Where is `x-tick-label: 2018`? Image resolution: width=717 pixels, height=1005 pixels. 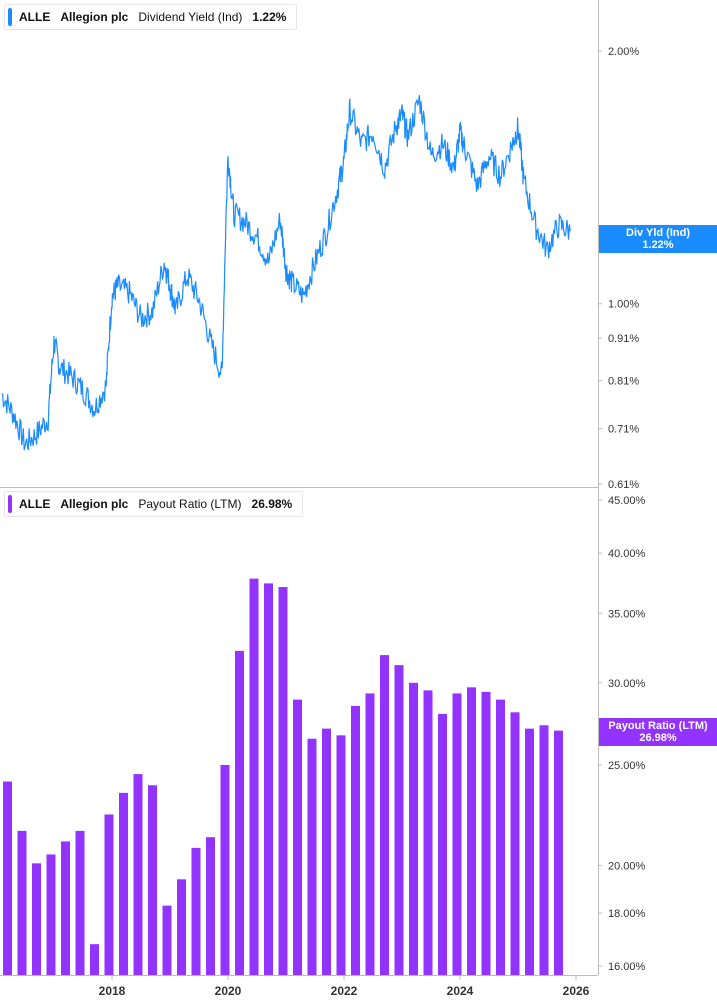
x-tick-label: 2018 is located at coordinates (112, 991).